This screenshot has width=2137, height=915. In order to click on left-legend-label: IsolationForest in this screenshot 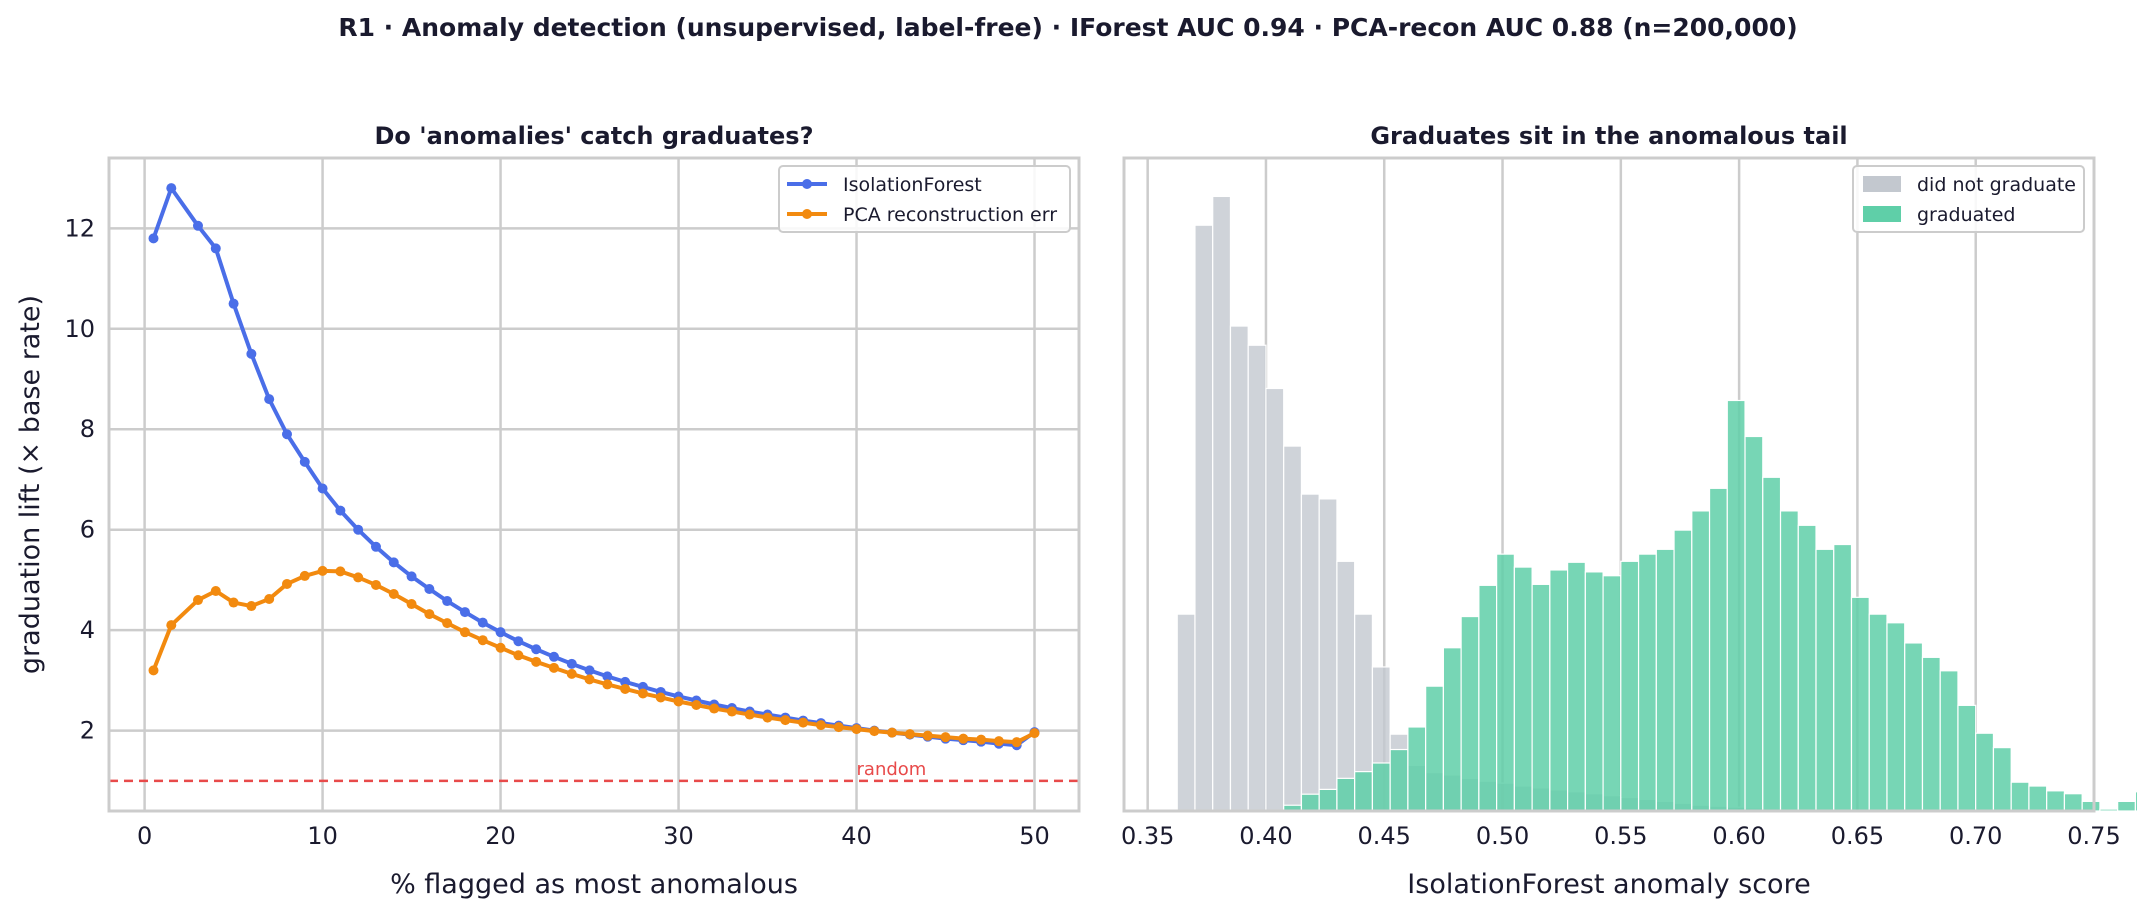, I will do `click(912, 185)`.